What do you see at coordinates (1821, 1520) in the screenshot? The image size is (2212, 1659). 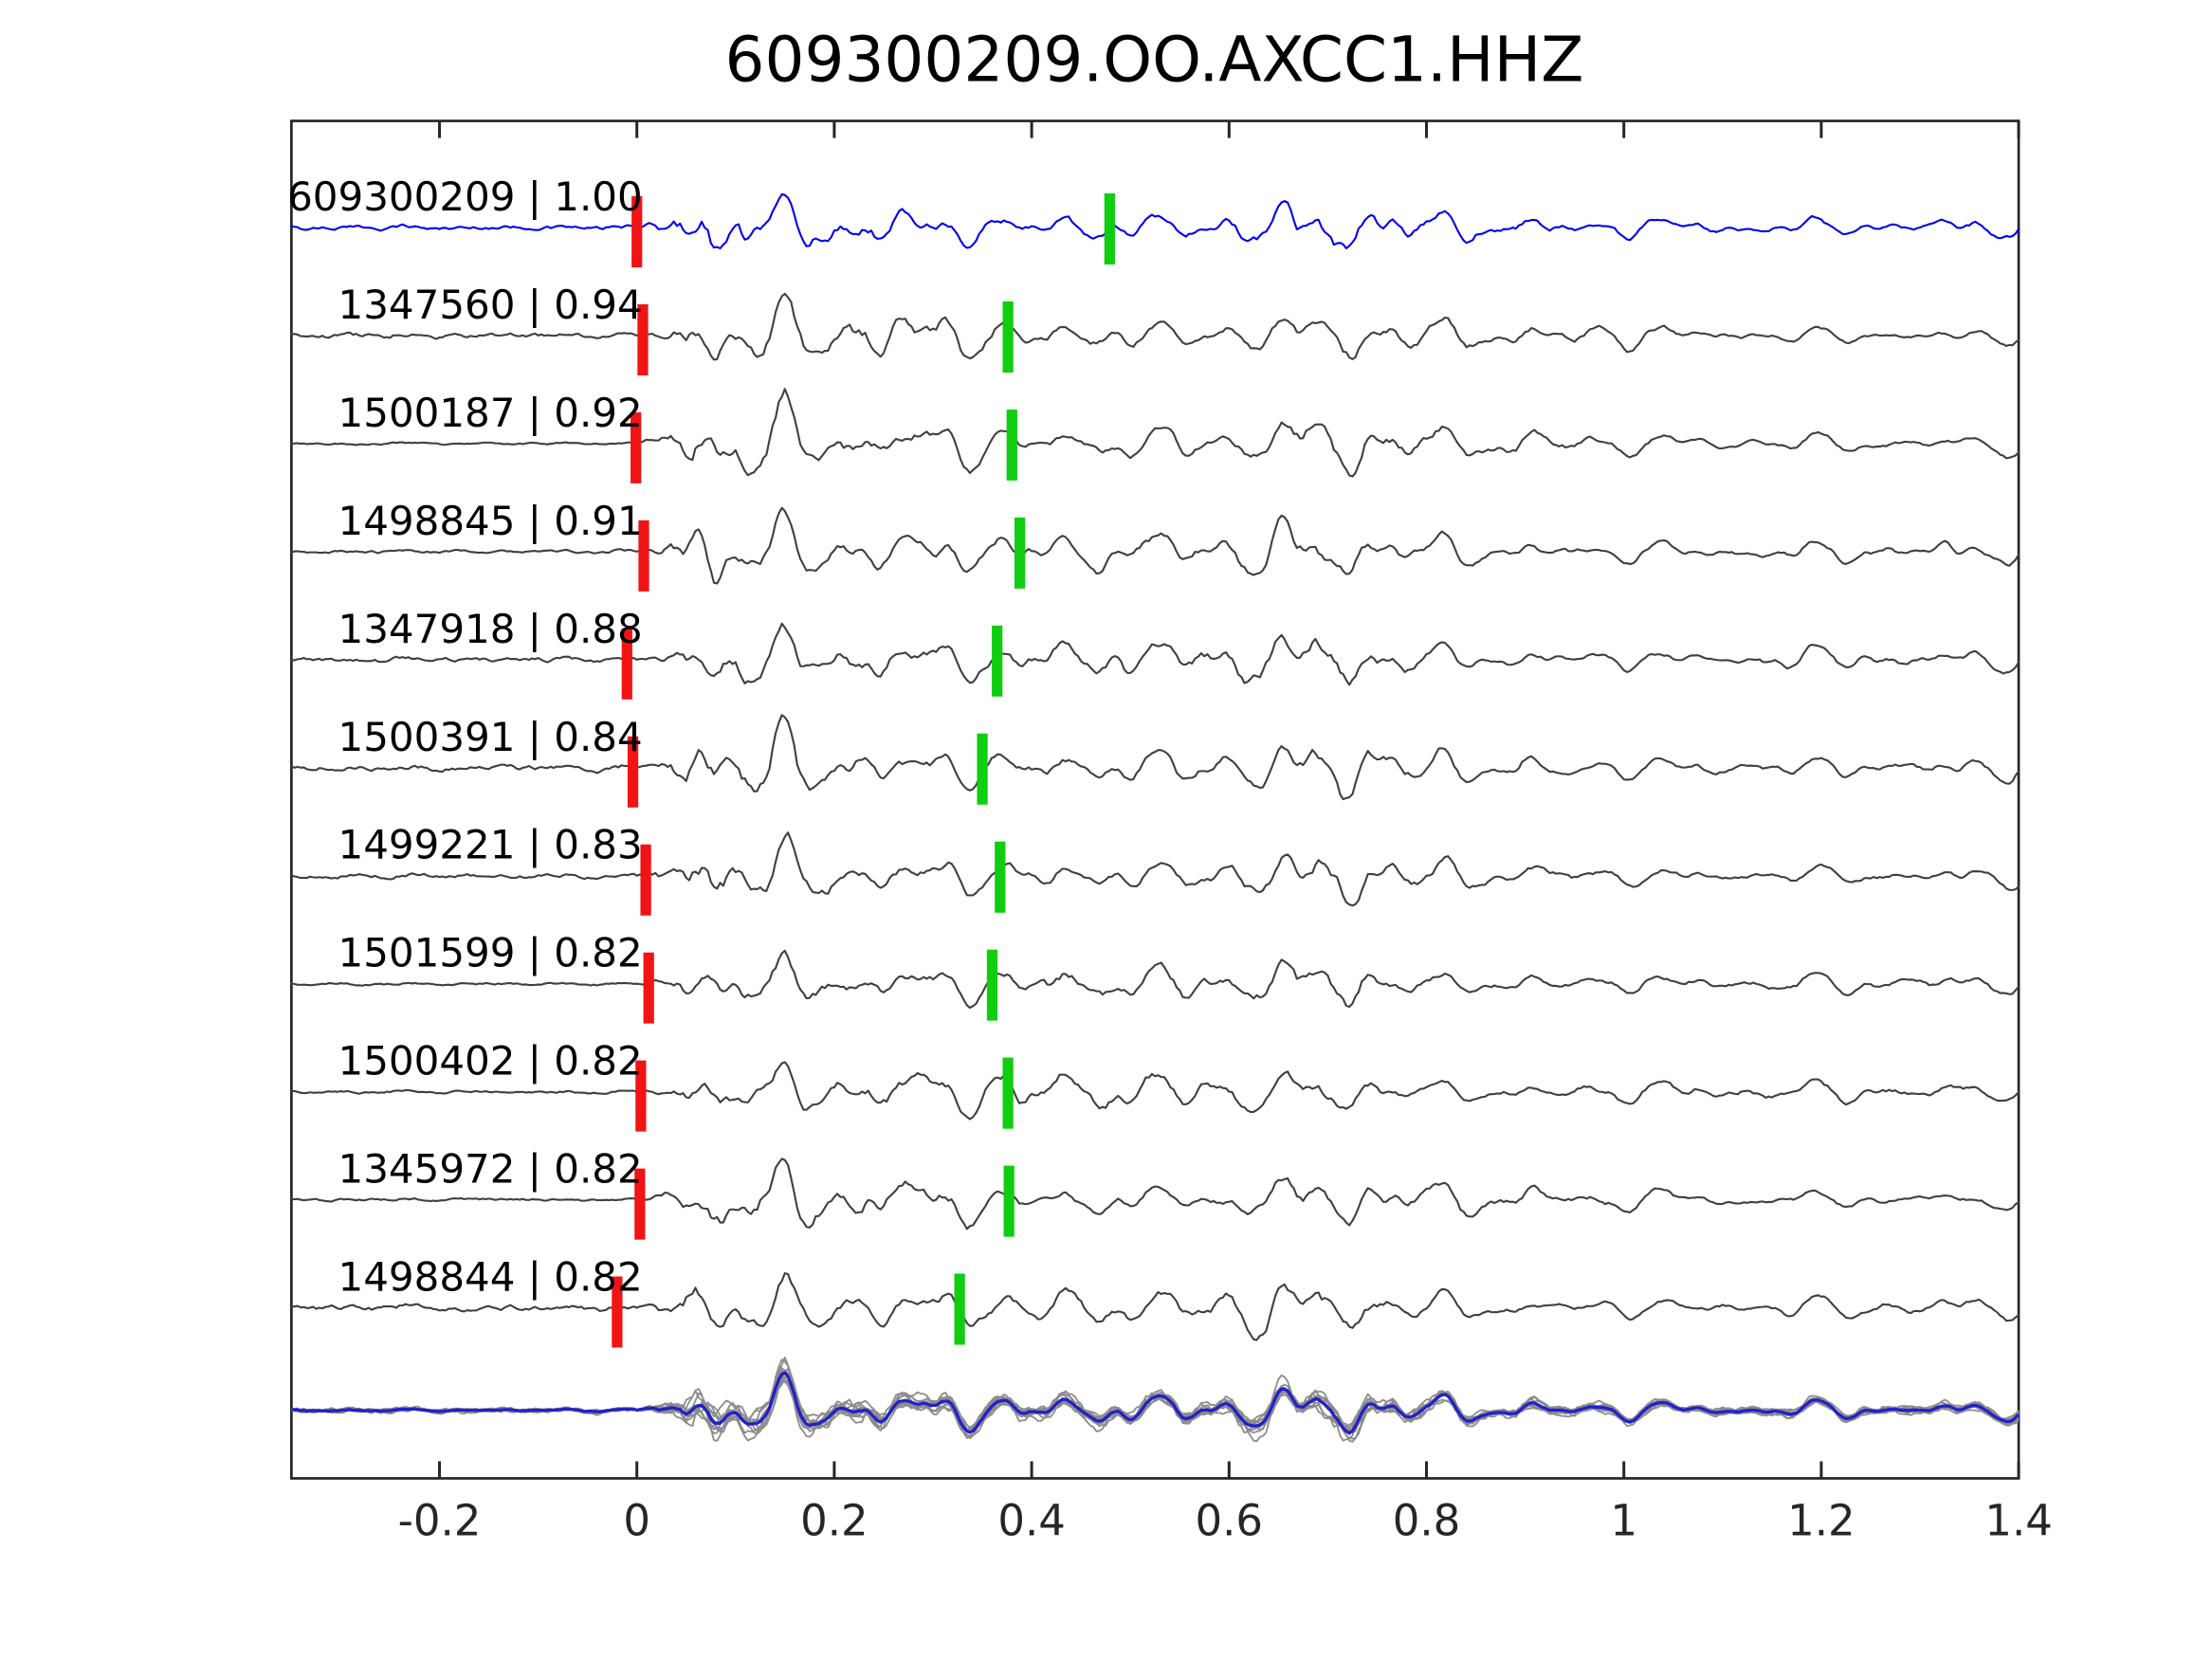 I see `x-tick-label: 1.2` at bounding box center [1821, 1520].